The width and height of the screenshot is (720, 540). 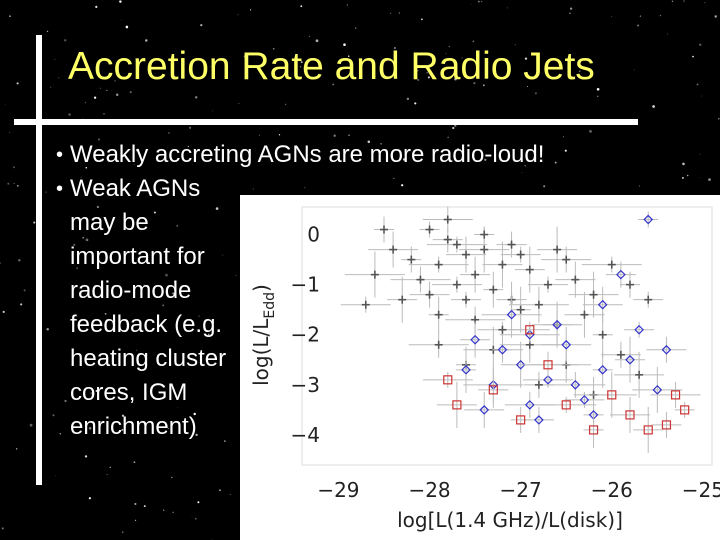 I want to click on y-tick-label: −4, so click(x=305, y=435).